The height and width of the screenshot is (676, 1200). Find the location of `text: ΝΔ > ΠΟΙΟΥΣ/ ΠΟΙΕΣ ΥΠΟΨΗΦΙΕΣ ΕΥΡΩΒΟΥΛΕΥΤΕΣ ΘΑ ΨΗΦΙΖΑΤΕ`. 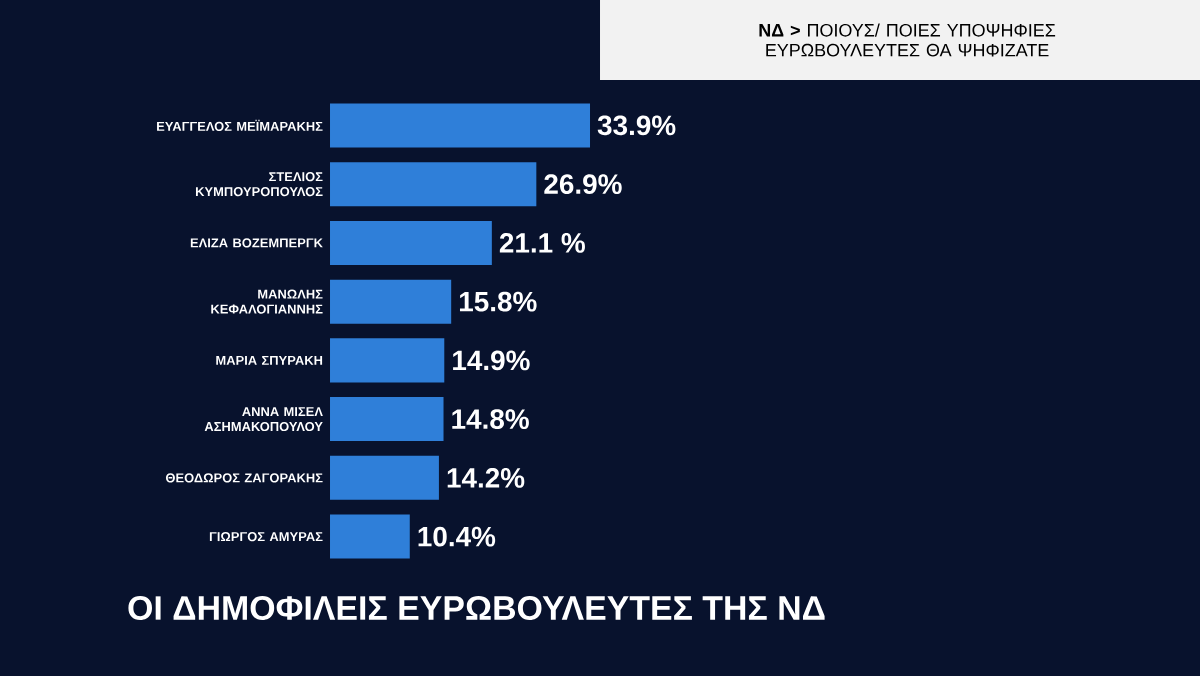

text: ΝΔ > ΠΟΙΟΥΣ/ ΠΟΙΕΣ ΥΠΟΨΗΦΙΕΣ ΕΥΡΩΒΟΥΛΕΥΤΕΣ ΘΑ ΨΗΦΙΖΑΤΕ is located at coordinates (907, 40).